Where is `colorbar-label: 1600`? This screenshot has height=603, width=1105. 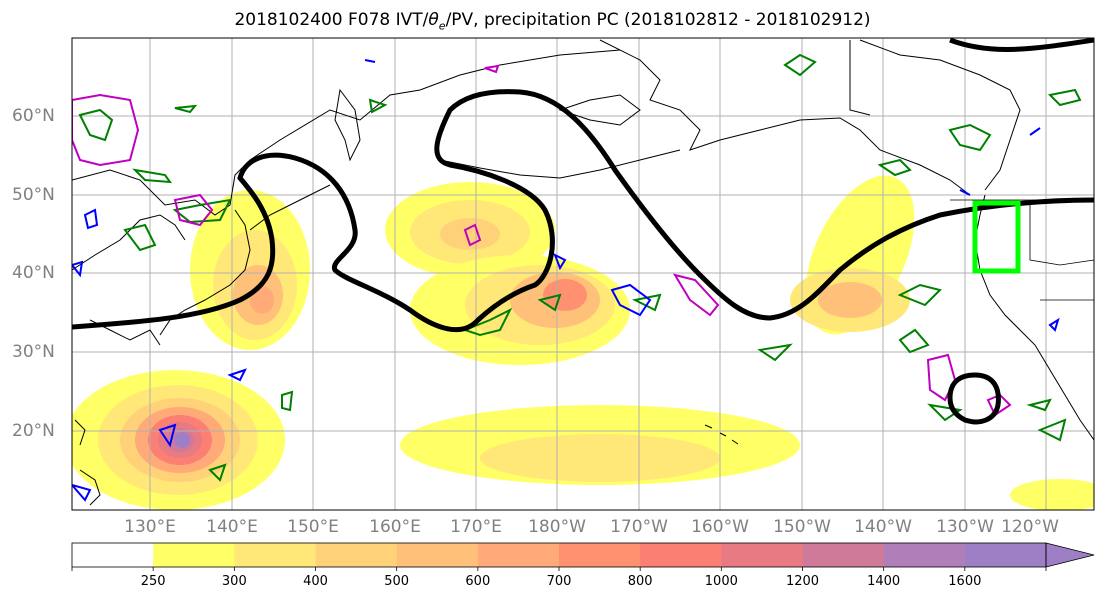 colorbar-label: 1600 is located at coordinates (965, 581).